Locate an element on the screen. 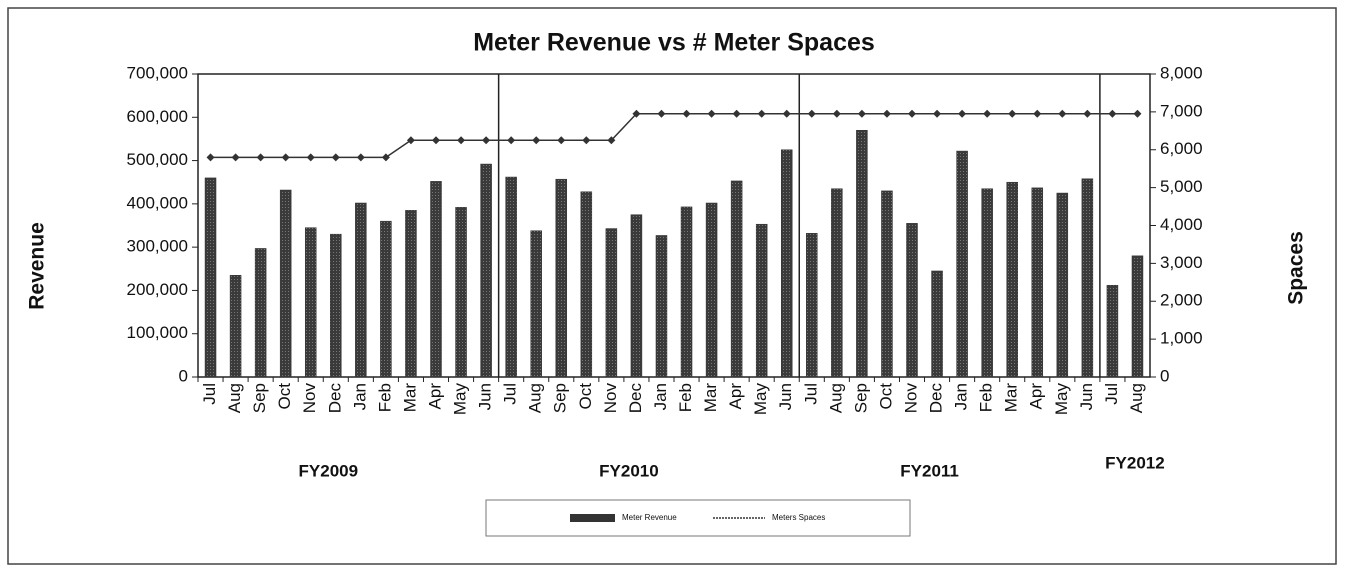 Image resolution: width=1346 pixels, height=576 pixels. line is located at coordinates (674, 136).